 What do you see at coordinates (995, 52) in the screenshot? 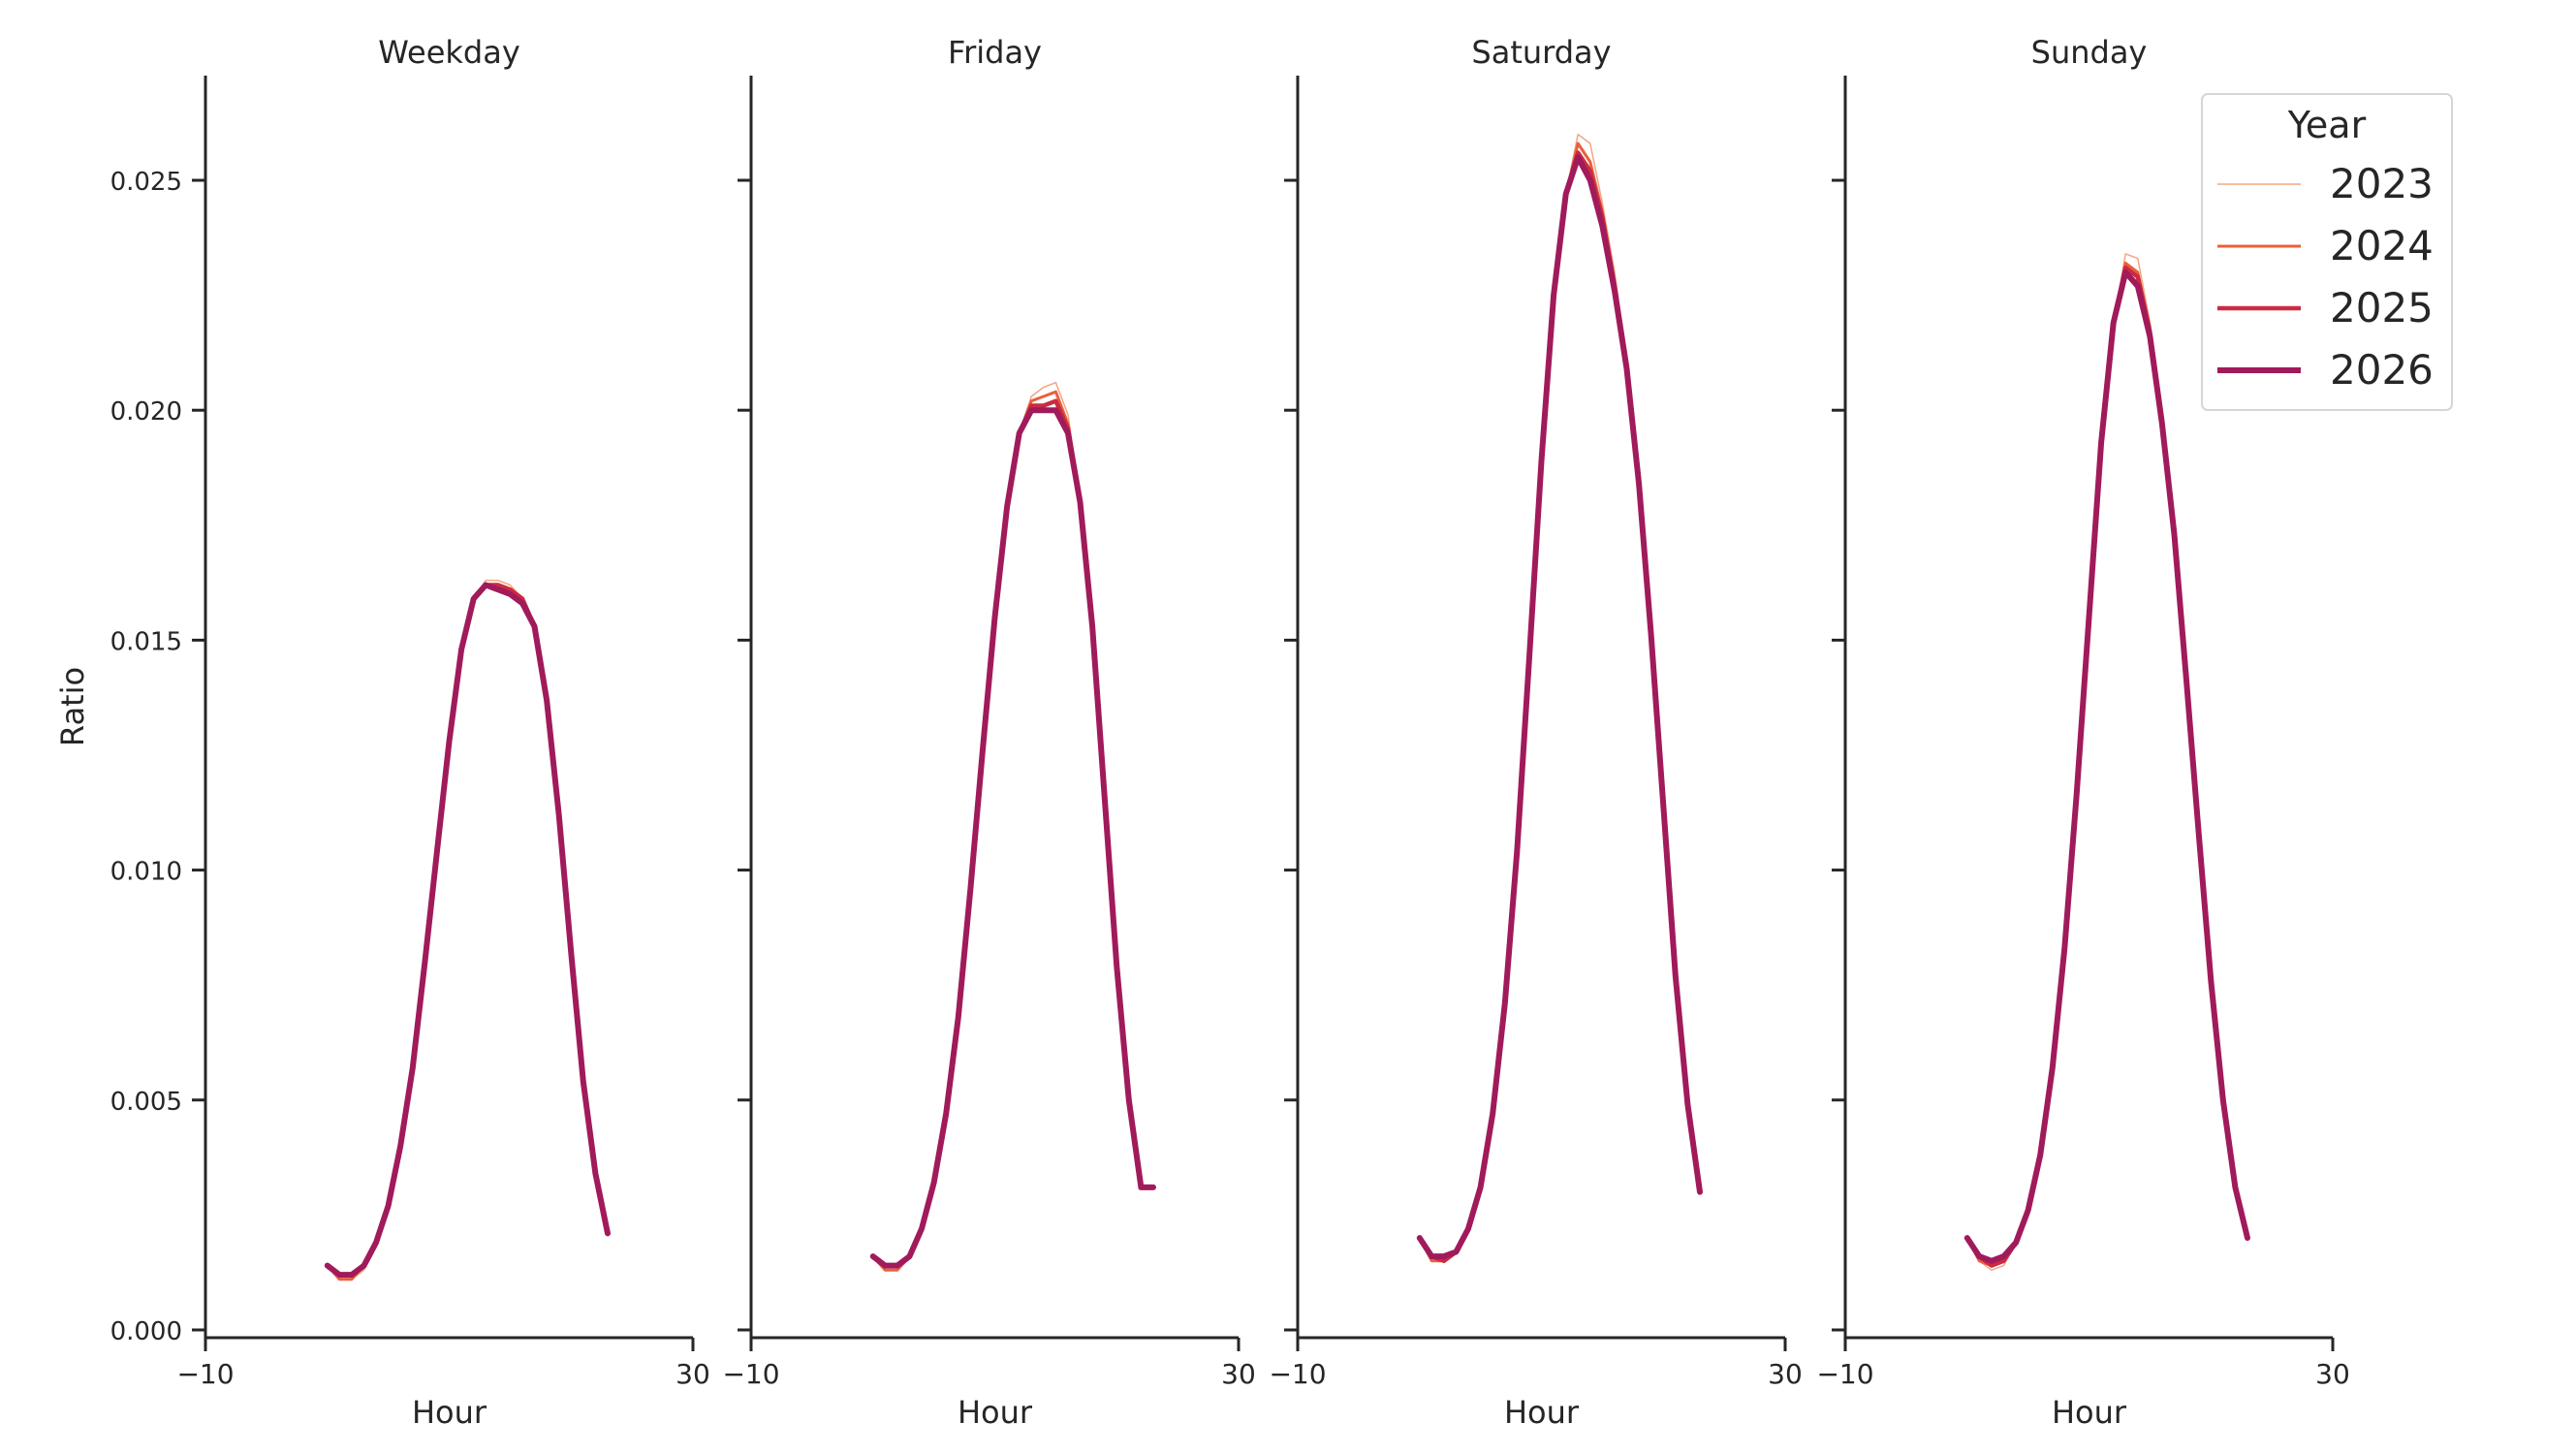
I see `panel-title: Friday` at bounding box center [995, 52].